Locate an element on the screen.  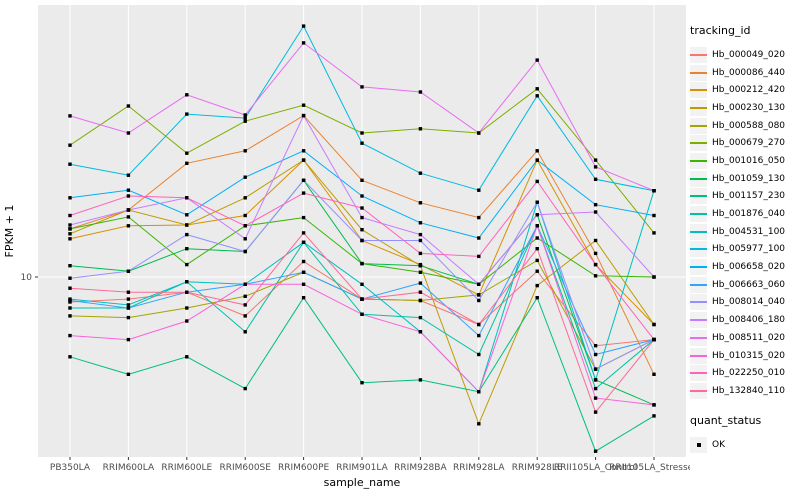
legend-entry-label: Hb_001016_050 is located at coordinates (749, 160).